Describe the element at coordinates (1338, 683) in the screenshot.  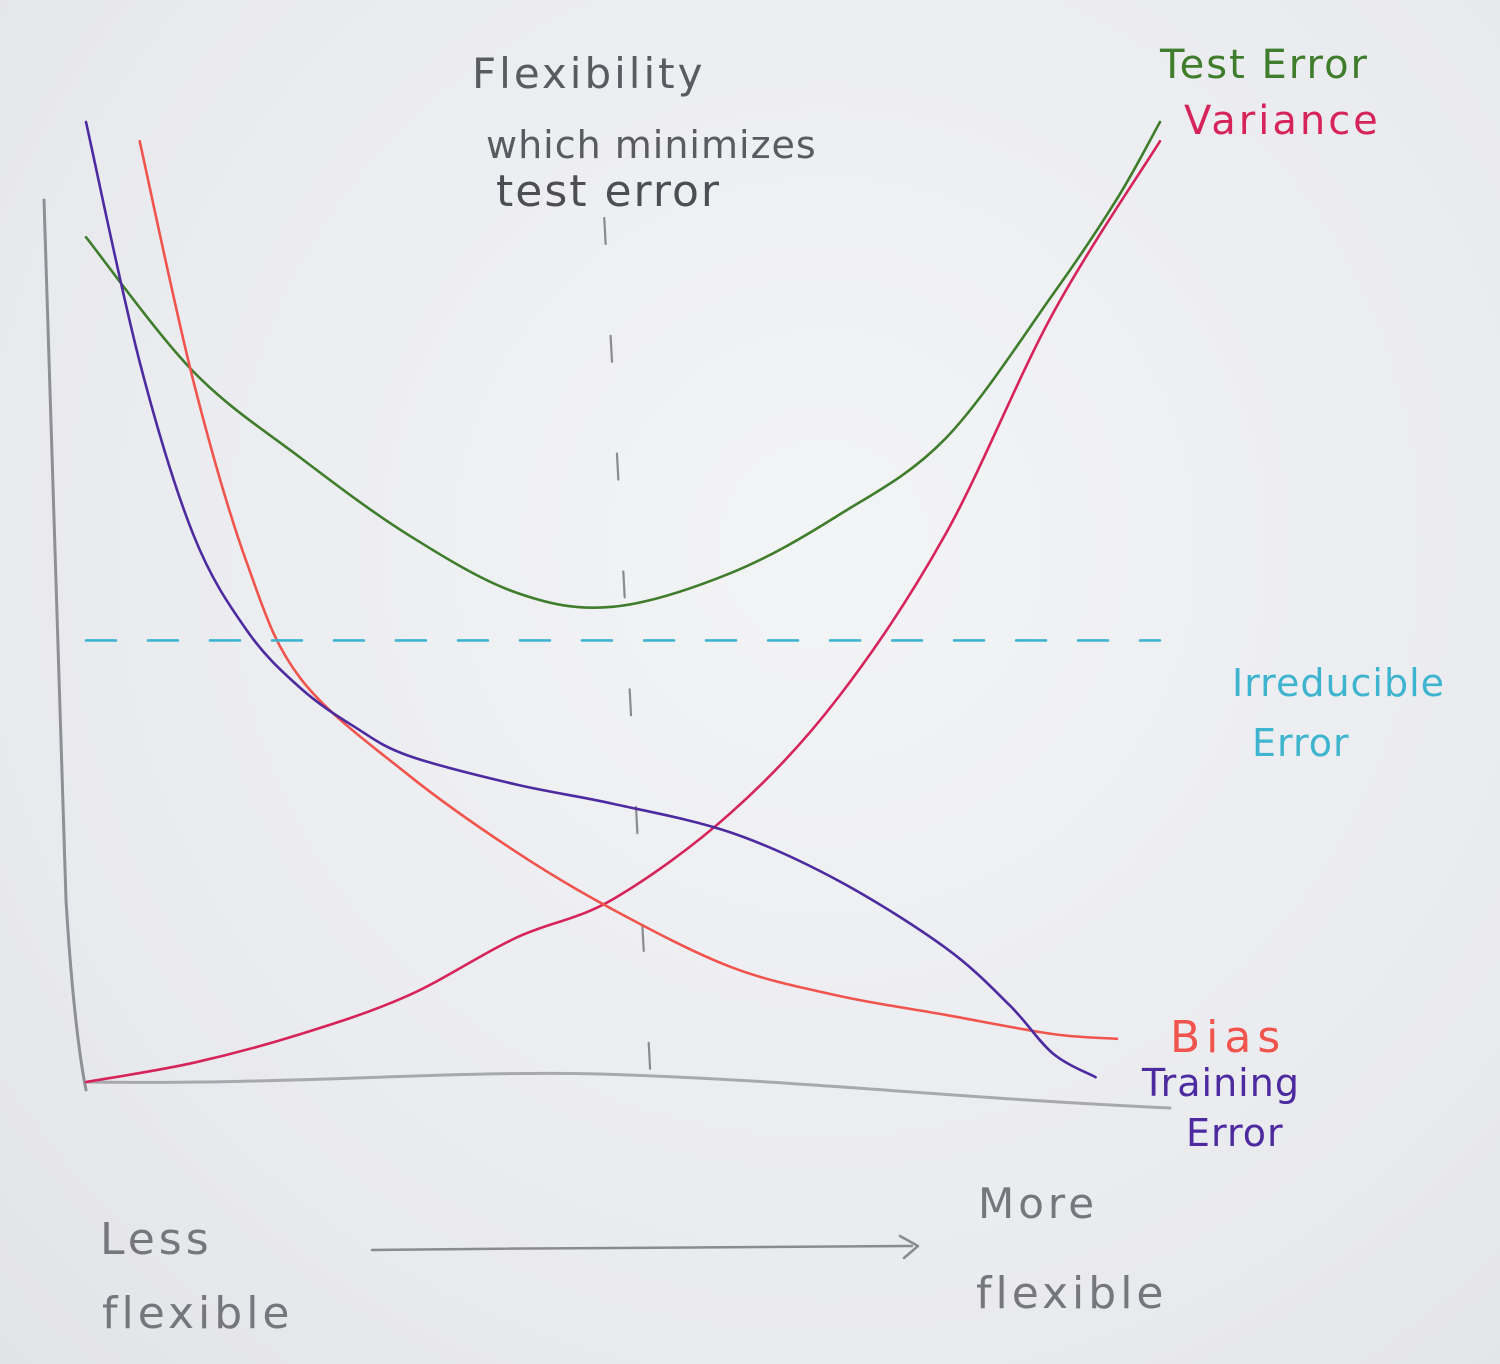
I see `label-irreducible-error-line-1: Irreducible` at that location.